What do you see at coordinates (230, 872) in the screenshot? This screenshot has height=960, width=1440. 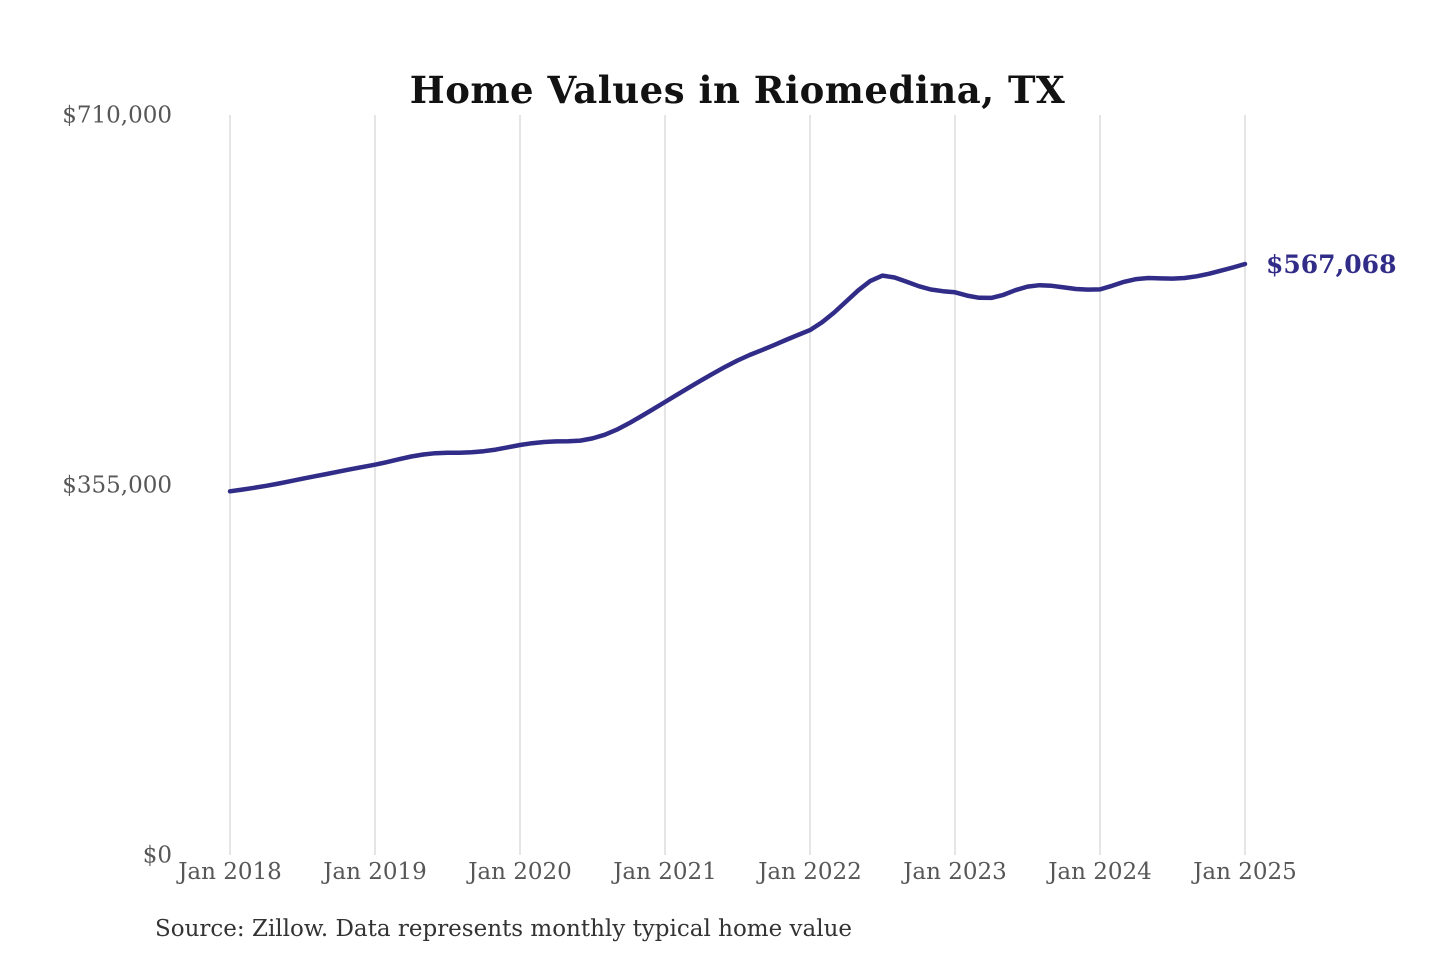 I see `x-axis-tick-label-2018: Jan 2018` at bounding box center [230, 872].